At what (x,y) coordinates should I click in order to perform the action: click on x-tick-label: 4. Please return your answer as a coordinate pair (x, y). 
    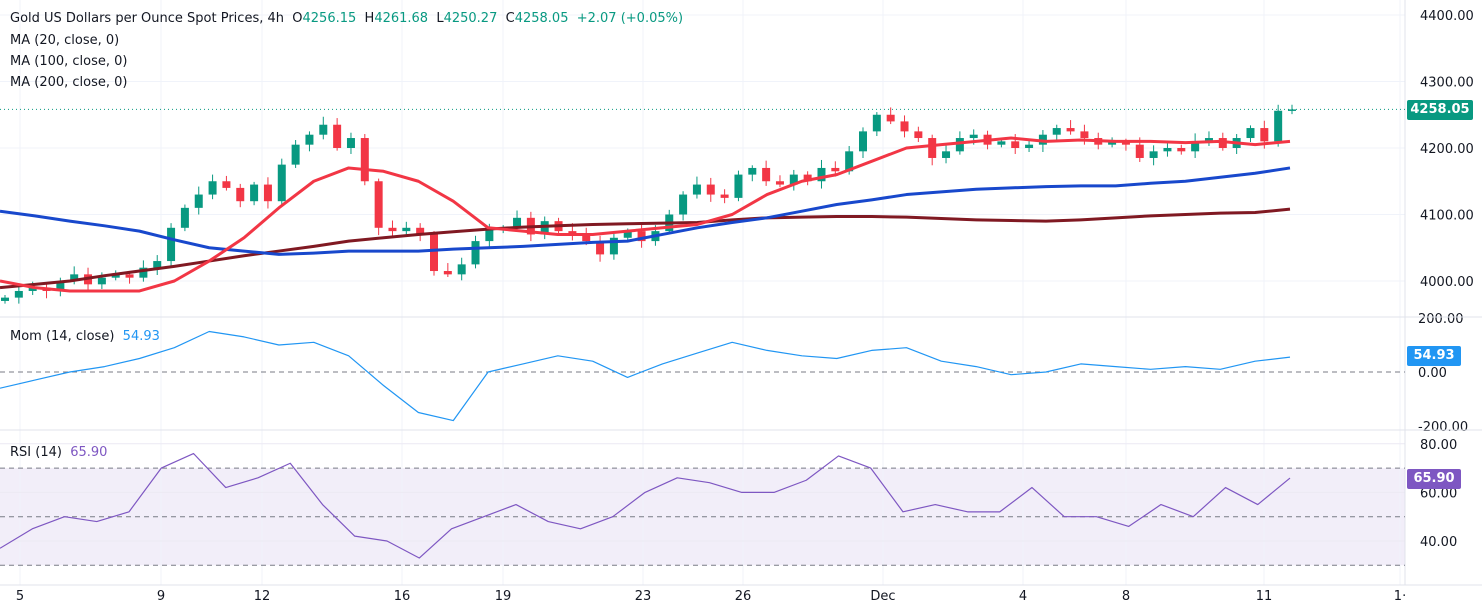
    Looking at the image, I should click on (1023, 596).